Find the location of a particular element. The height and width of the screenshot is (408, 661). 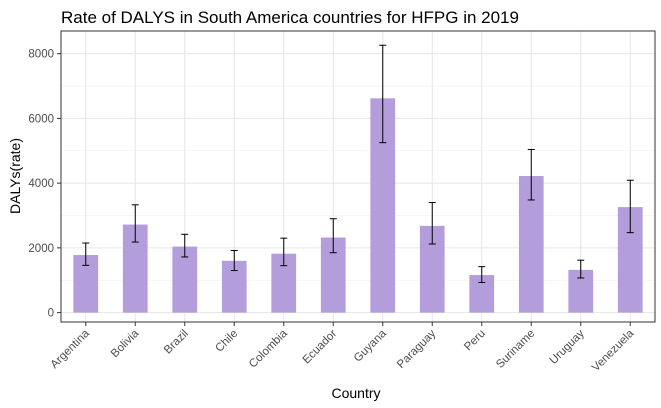

y-axis: 0 2000 4000 6000 8000 is located at coordinates (44, 184).